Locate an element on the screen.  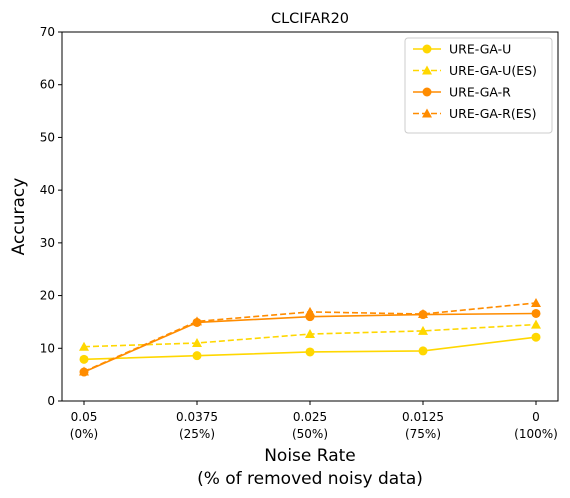
y-tick-label: 0 is located at coordinates (51, 401).